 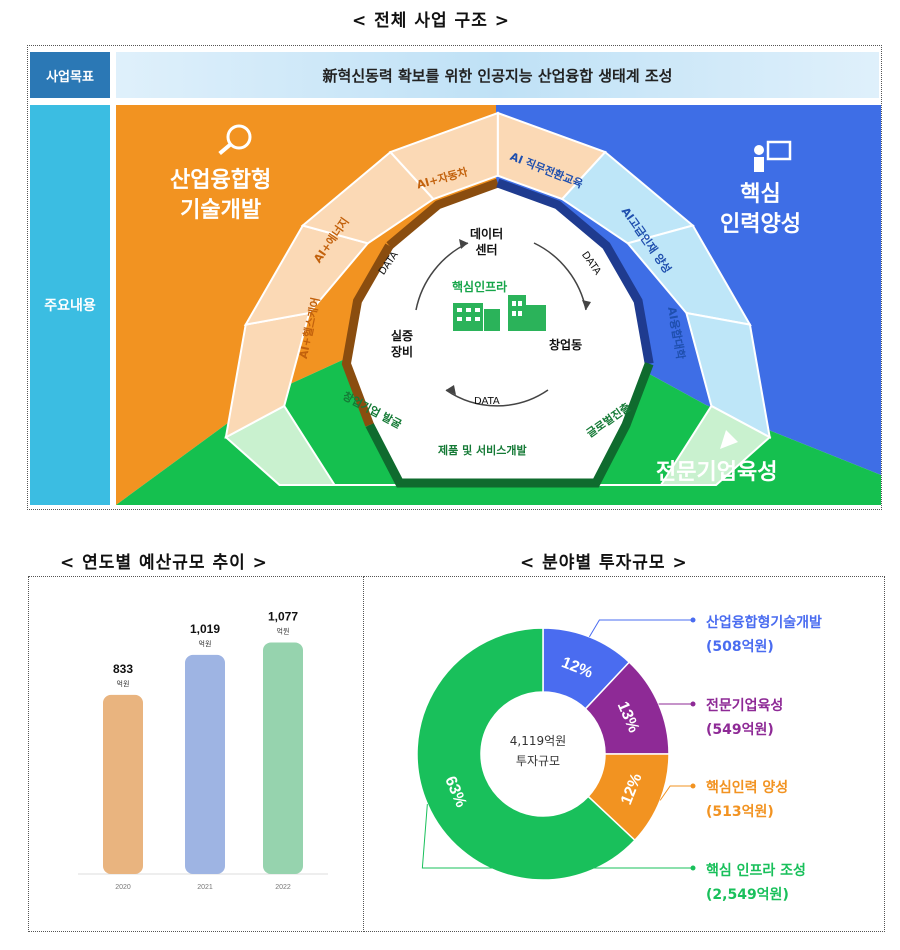 I want to click on magnifier-icon, so click(x=235, y=140).